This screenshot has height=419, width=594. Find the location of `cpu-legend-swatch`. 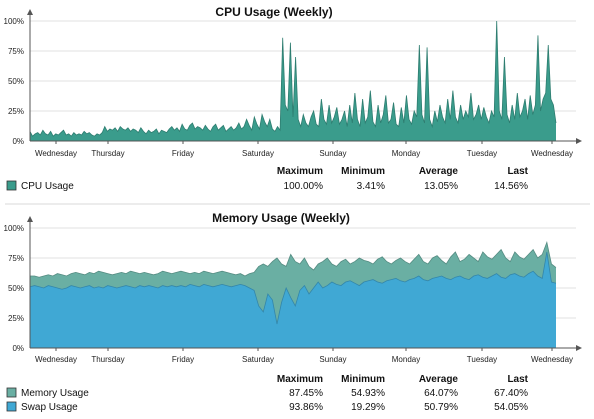

cpu-legend-swatch is located at coordinates (11, 185).